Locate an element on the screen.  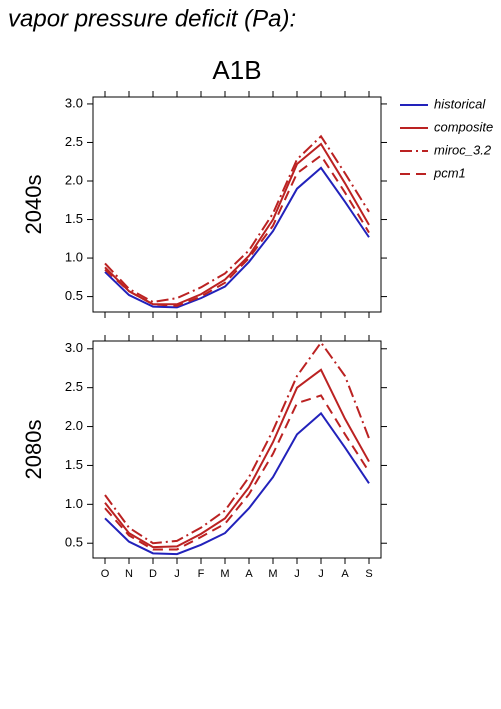
x-tick-label: F is located at coordinates (201, 574).